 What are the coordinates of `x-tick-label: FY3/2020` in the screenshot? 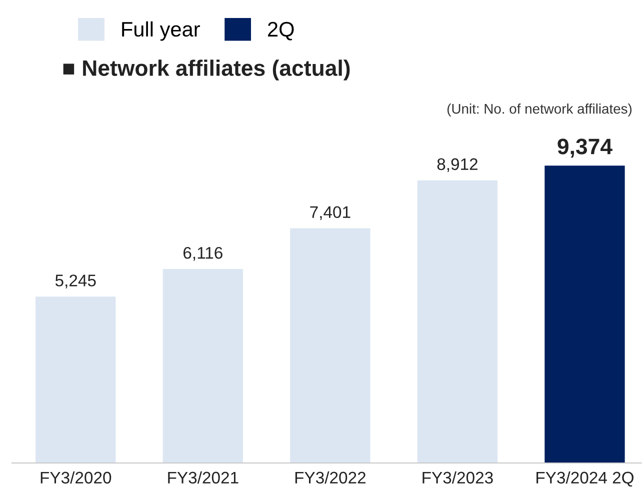 It's located at (76, 477).